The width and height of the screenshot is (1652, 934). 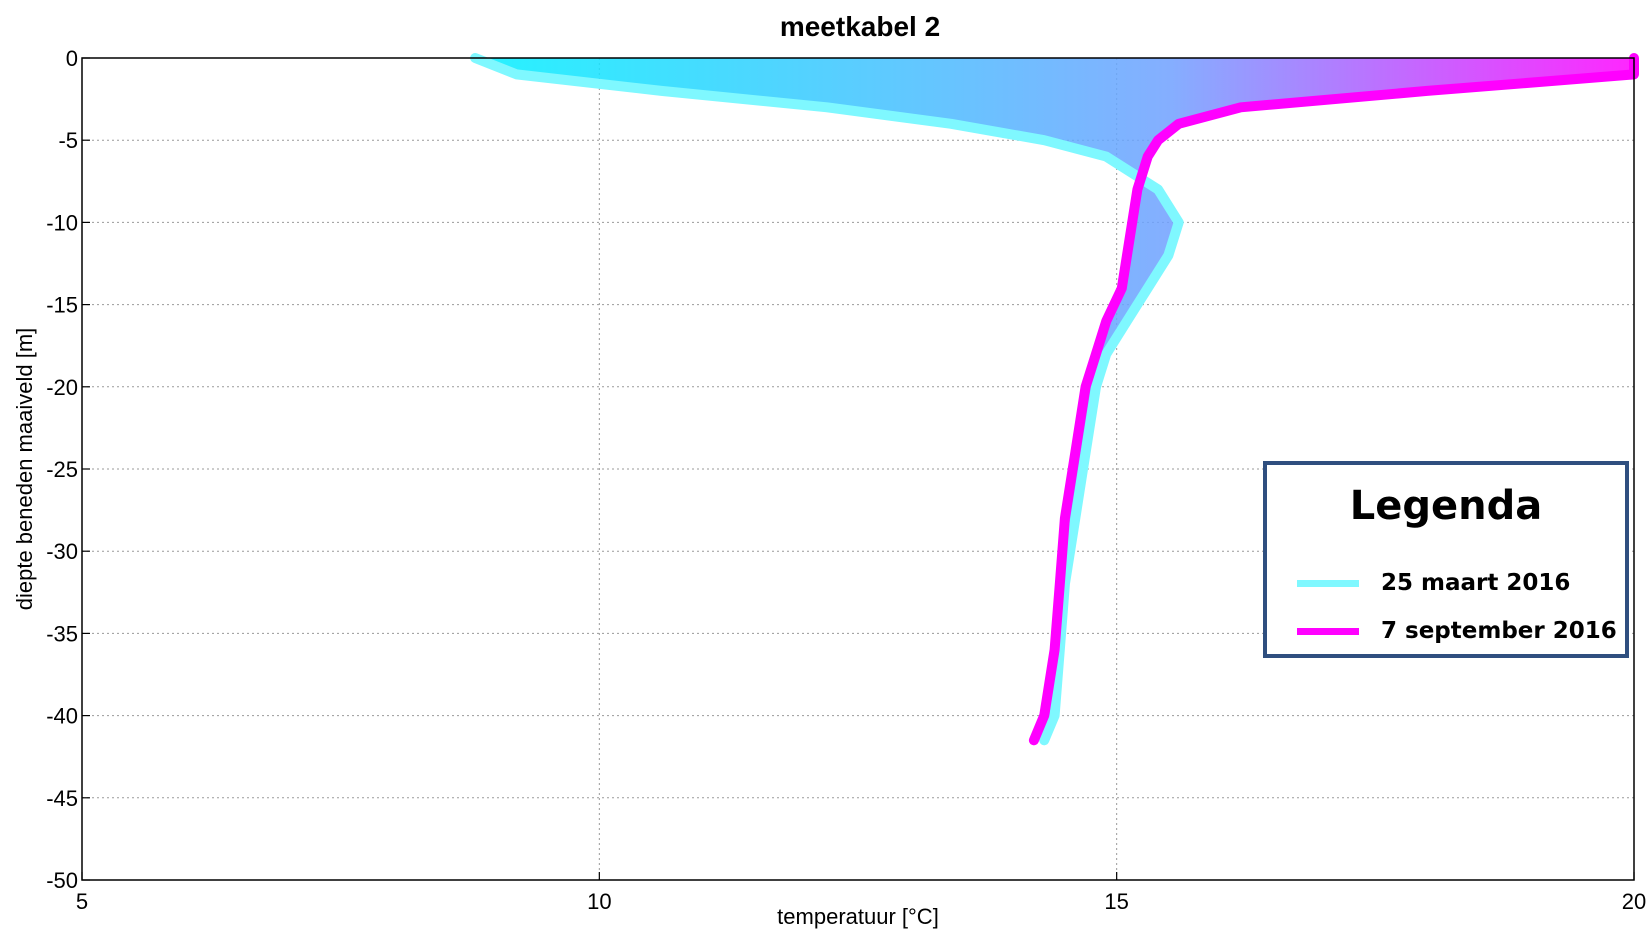 I want to click on y-tick-label: -25, so click(x=62, y=469).